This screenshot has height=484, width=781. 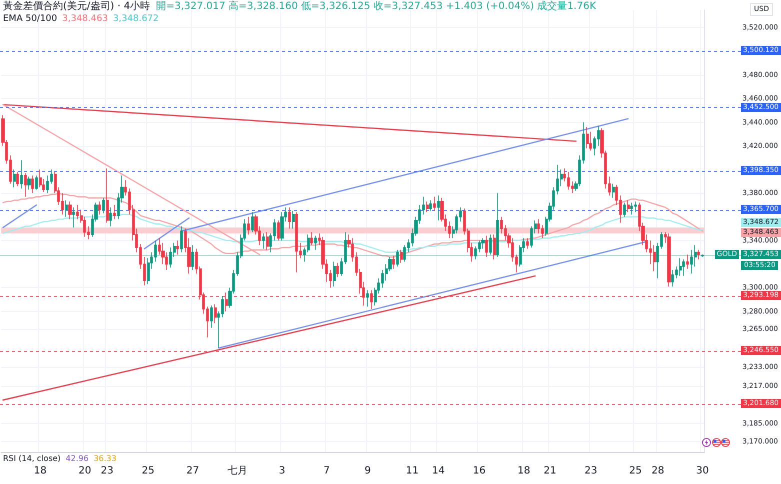 I want to click on x-tick-label: 20, so click(x=85, y=471).